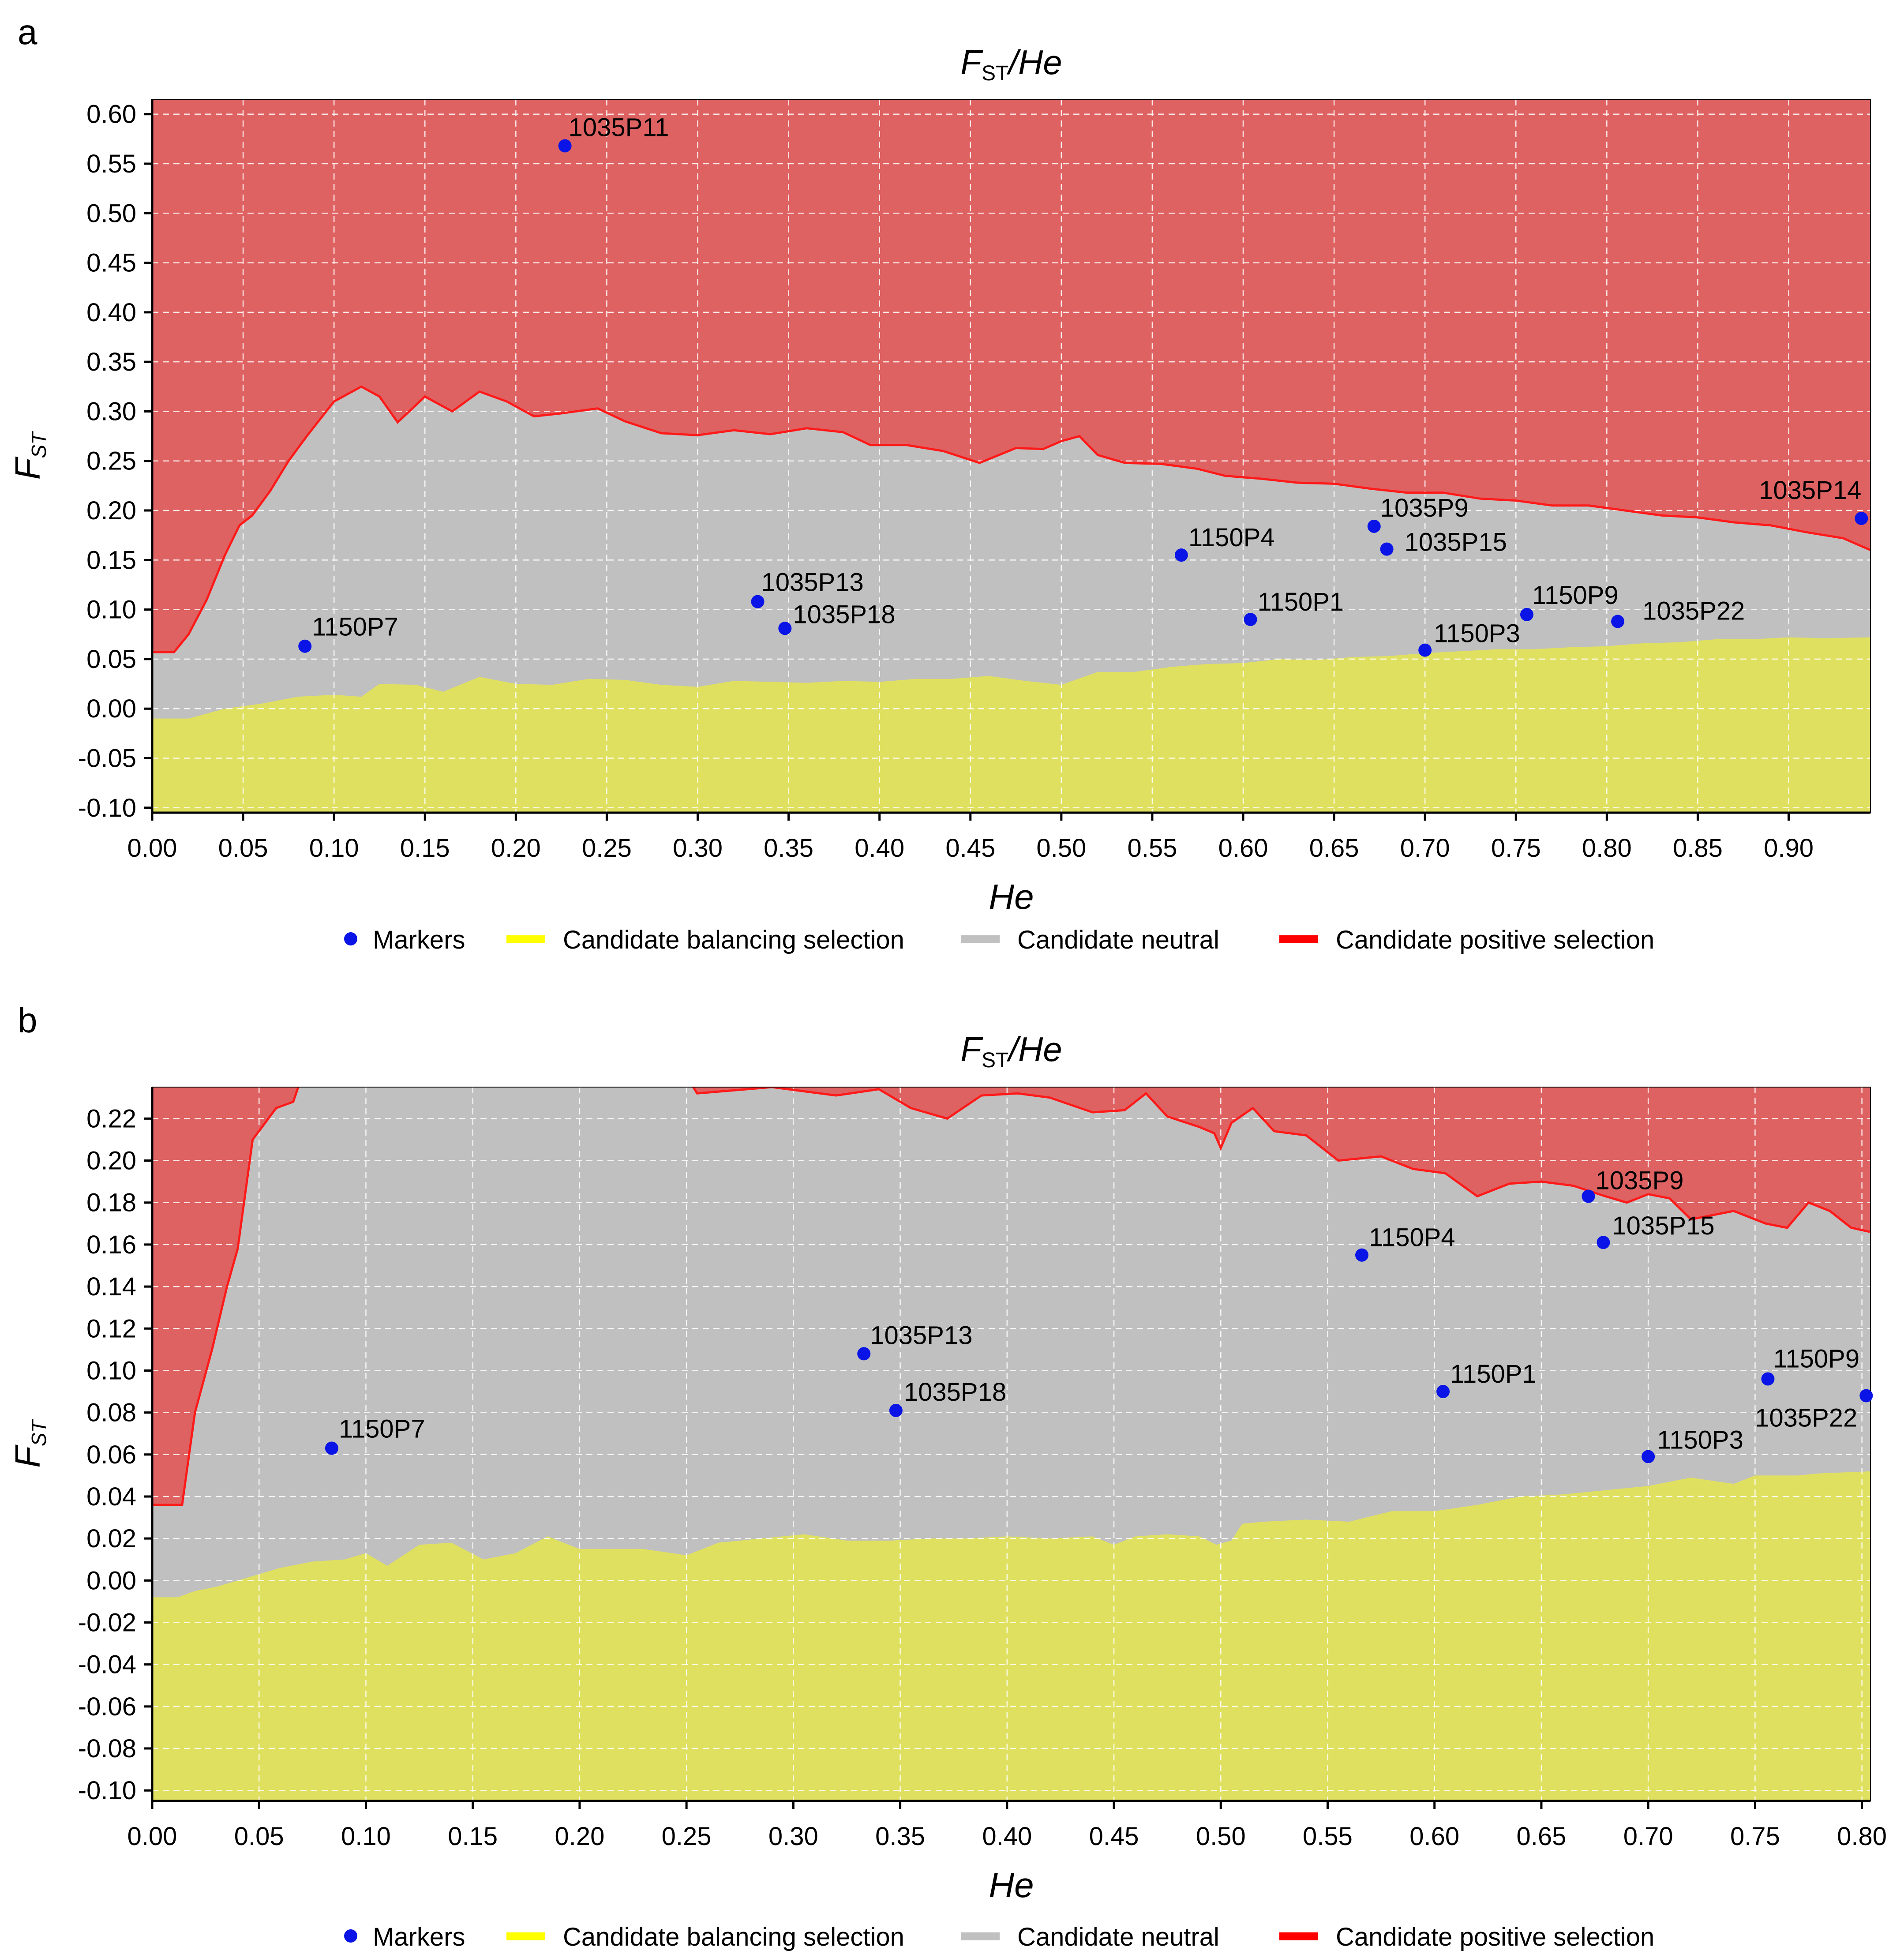 This screenshot has height=1958, width=1904. I want to click on x-tick-label: 0.35, so click(900, 1836).